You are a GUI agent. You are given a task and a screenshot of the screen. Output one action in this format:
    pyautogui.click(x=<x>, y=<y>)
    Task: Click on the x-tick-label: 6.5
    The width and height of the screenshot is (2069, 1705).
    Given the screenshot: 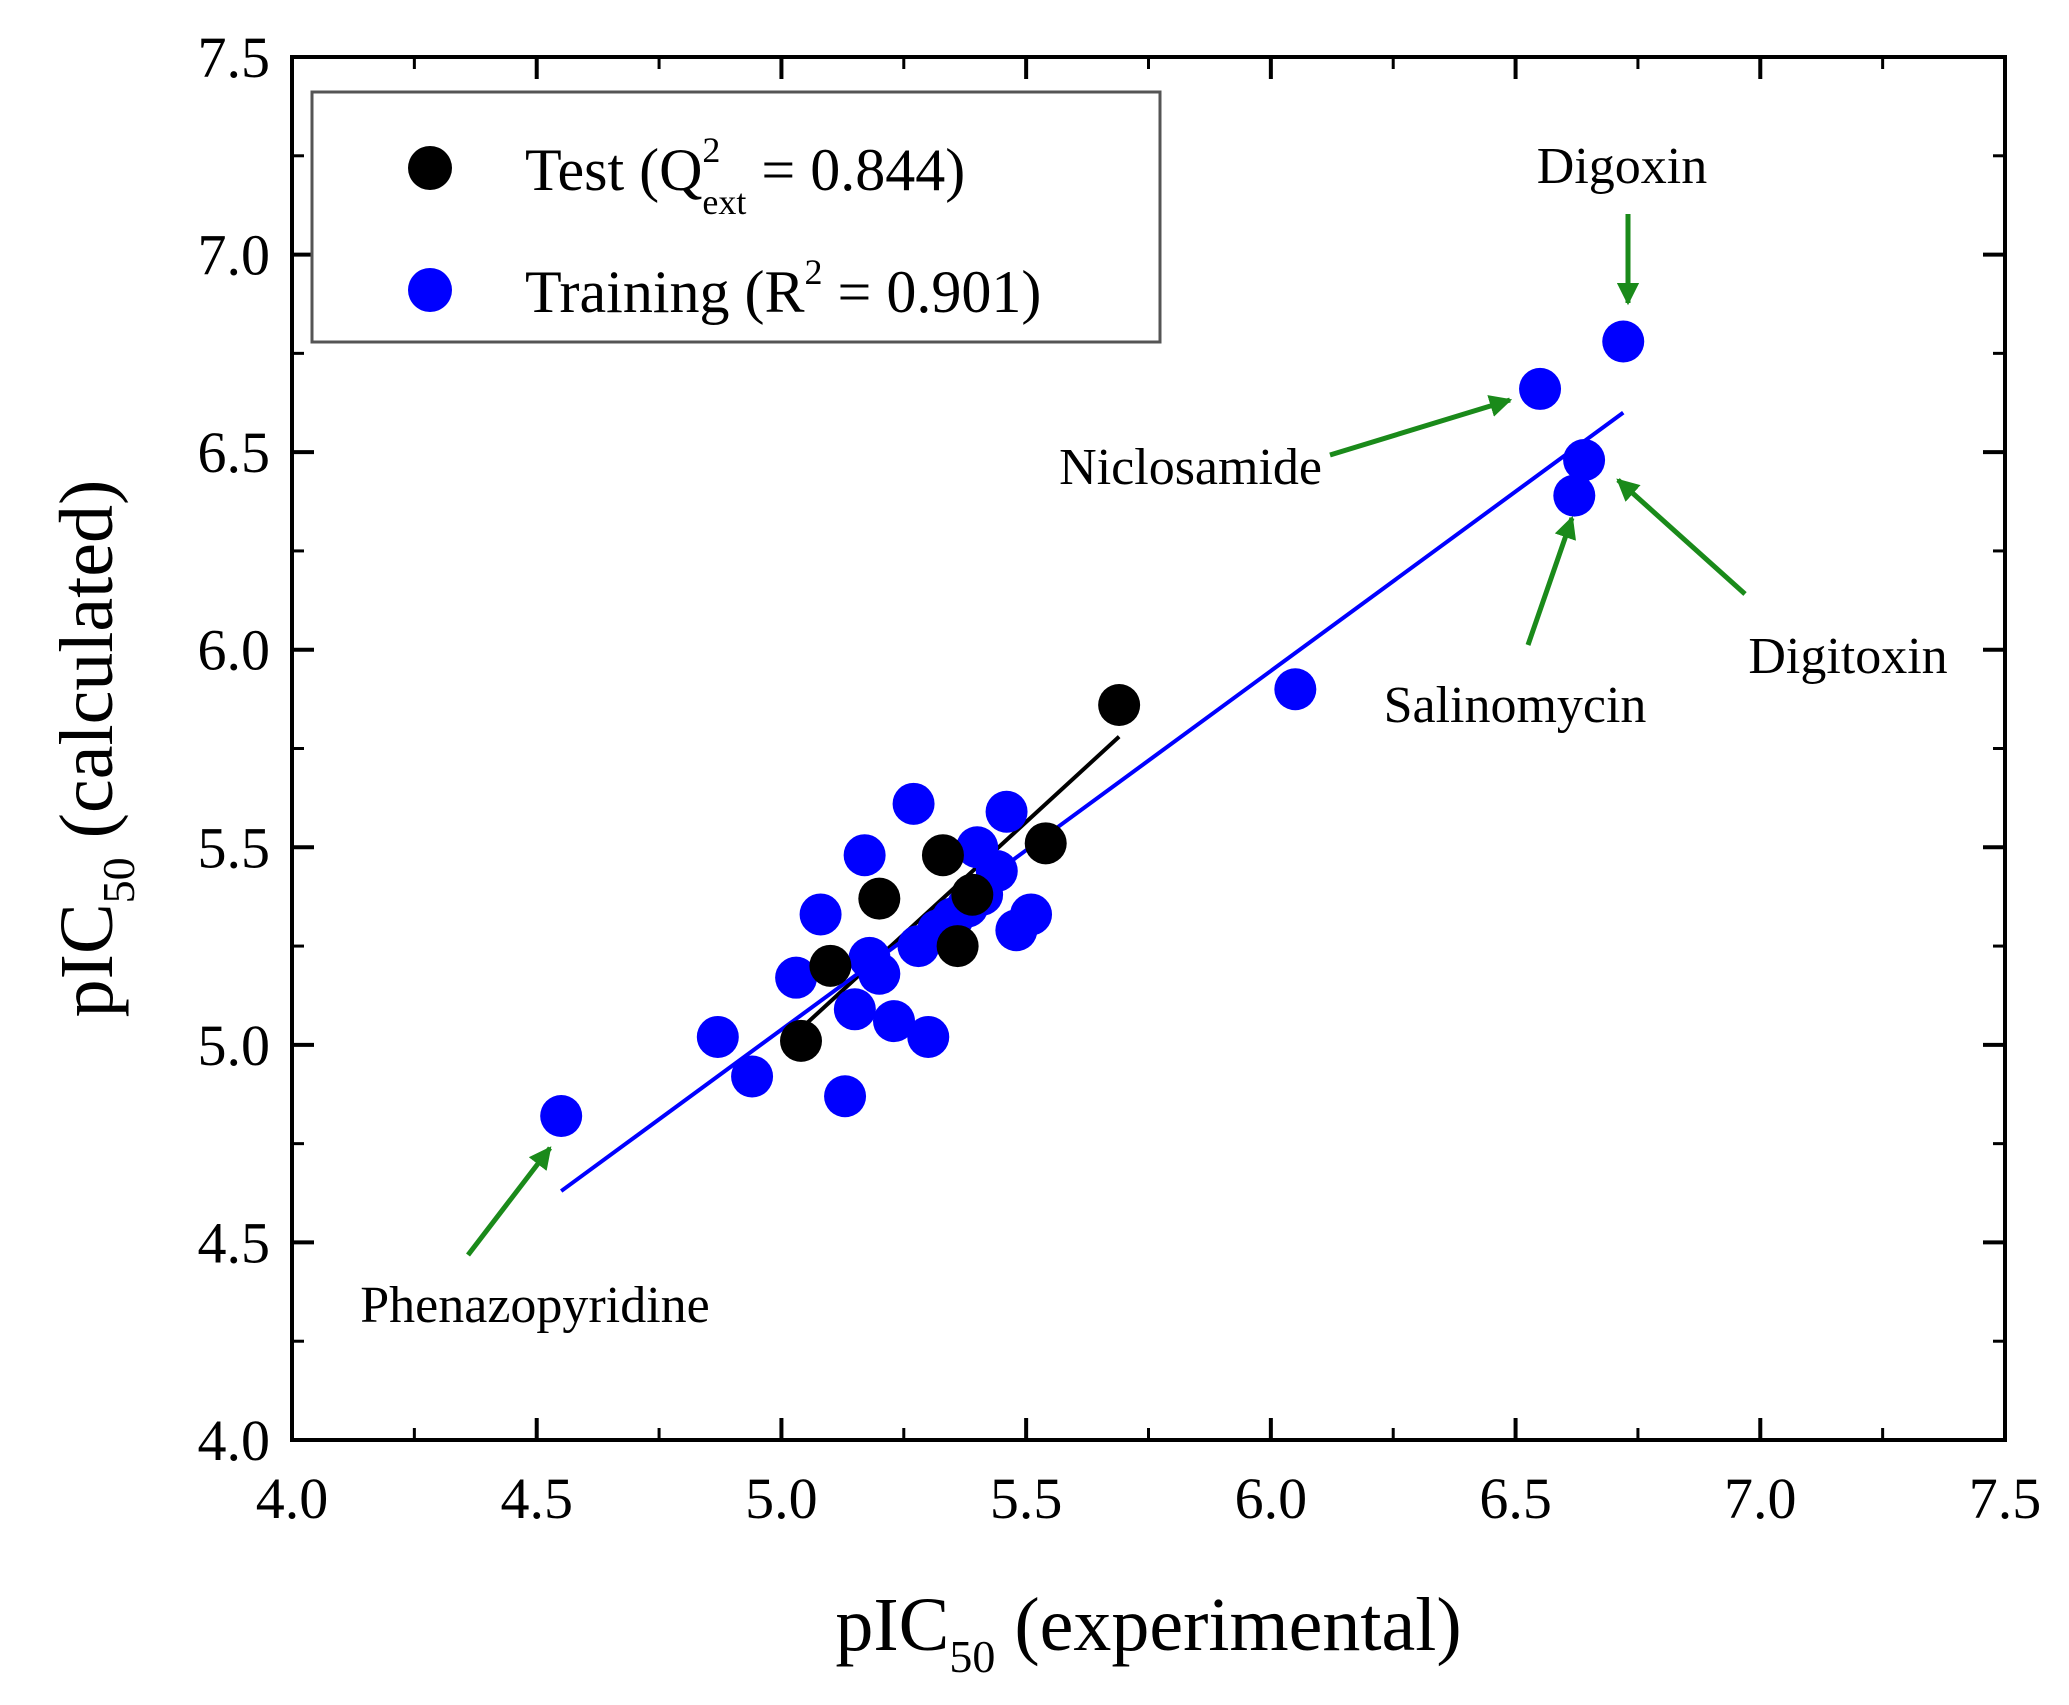 What is the action you would take?
    pyautogui.click(x=1515, y=1498)
    